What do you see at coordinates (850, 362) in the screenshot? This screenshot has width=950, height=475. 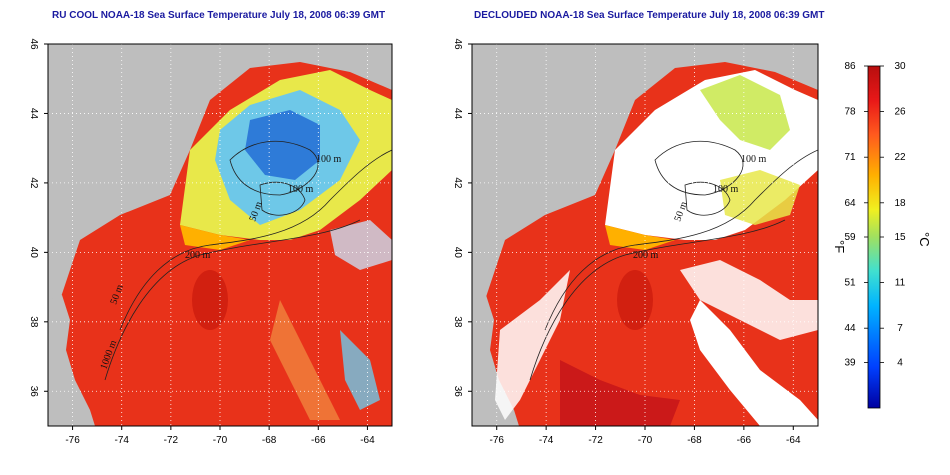 I see `fahrenheit-tick-label: 39` at bounding box center [850, 362].